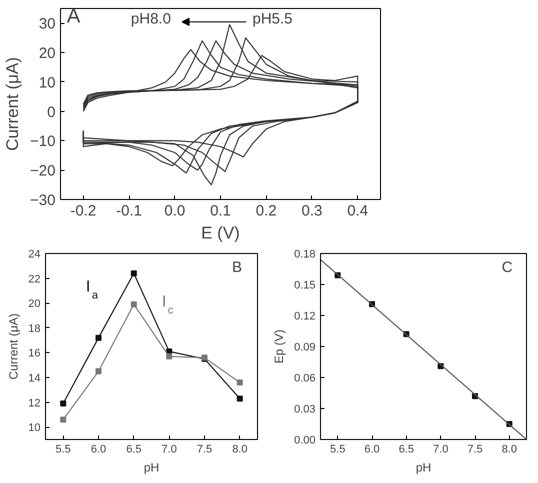  I want to click on annotation: C, so click(507, 267).